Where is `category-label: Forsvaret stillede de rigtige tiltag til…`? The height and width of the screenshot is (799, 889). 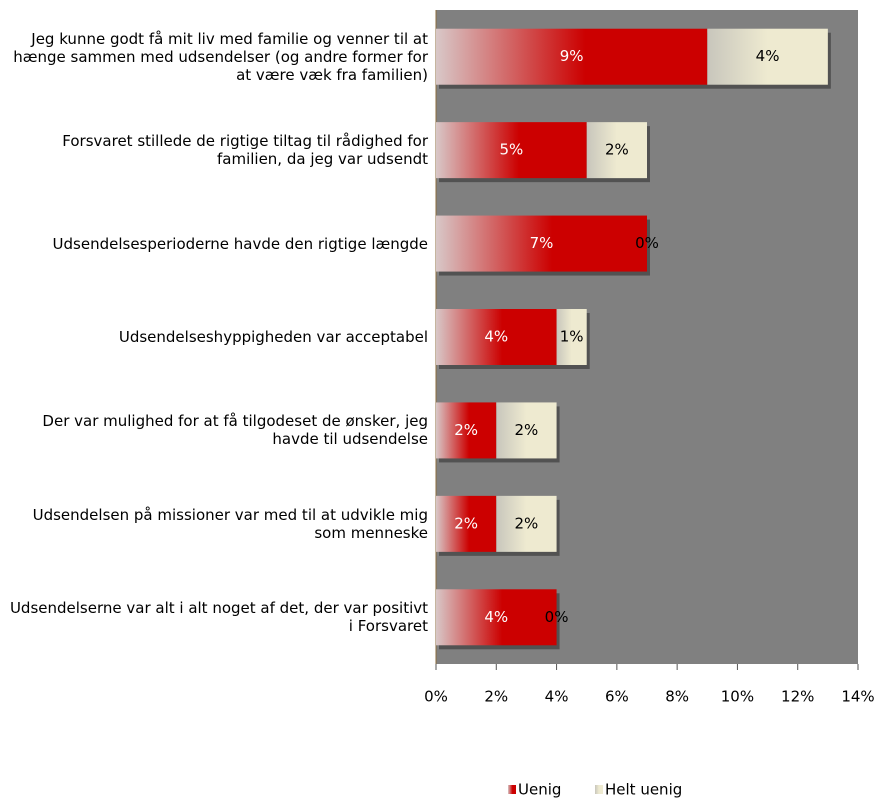 category-label: Forsvaret stillede de rigtige tiltag til… is located at coordinates (245, 150).